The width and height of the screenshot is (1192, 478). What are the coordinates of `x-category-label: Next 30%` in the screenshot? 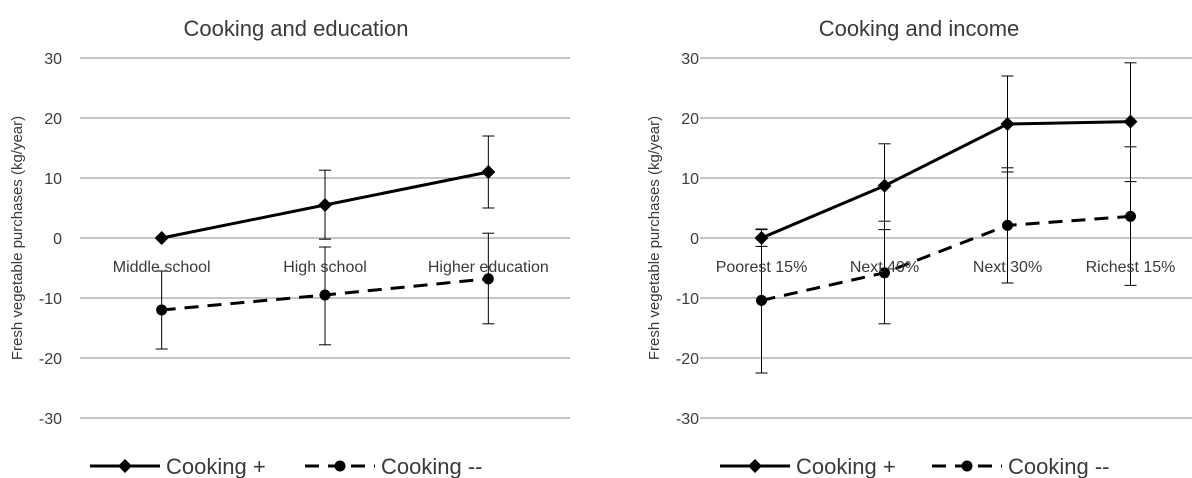 It's located at (1007, 267).